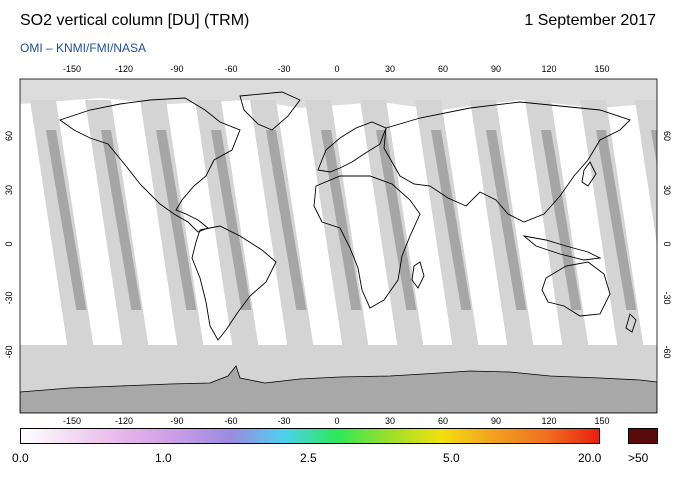 The image size is (676, 480). What do you see at coordinates (667, 136) in the screenshot?
I see `lat-tick-right: 60` at bounding box center [667, 136].